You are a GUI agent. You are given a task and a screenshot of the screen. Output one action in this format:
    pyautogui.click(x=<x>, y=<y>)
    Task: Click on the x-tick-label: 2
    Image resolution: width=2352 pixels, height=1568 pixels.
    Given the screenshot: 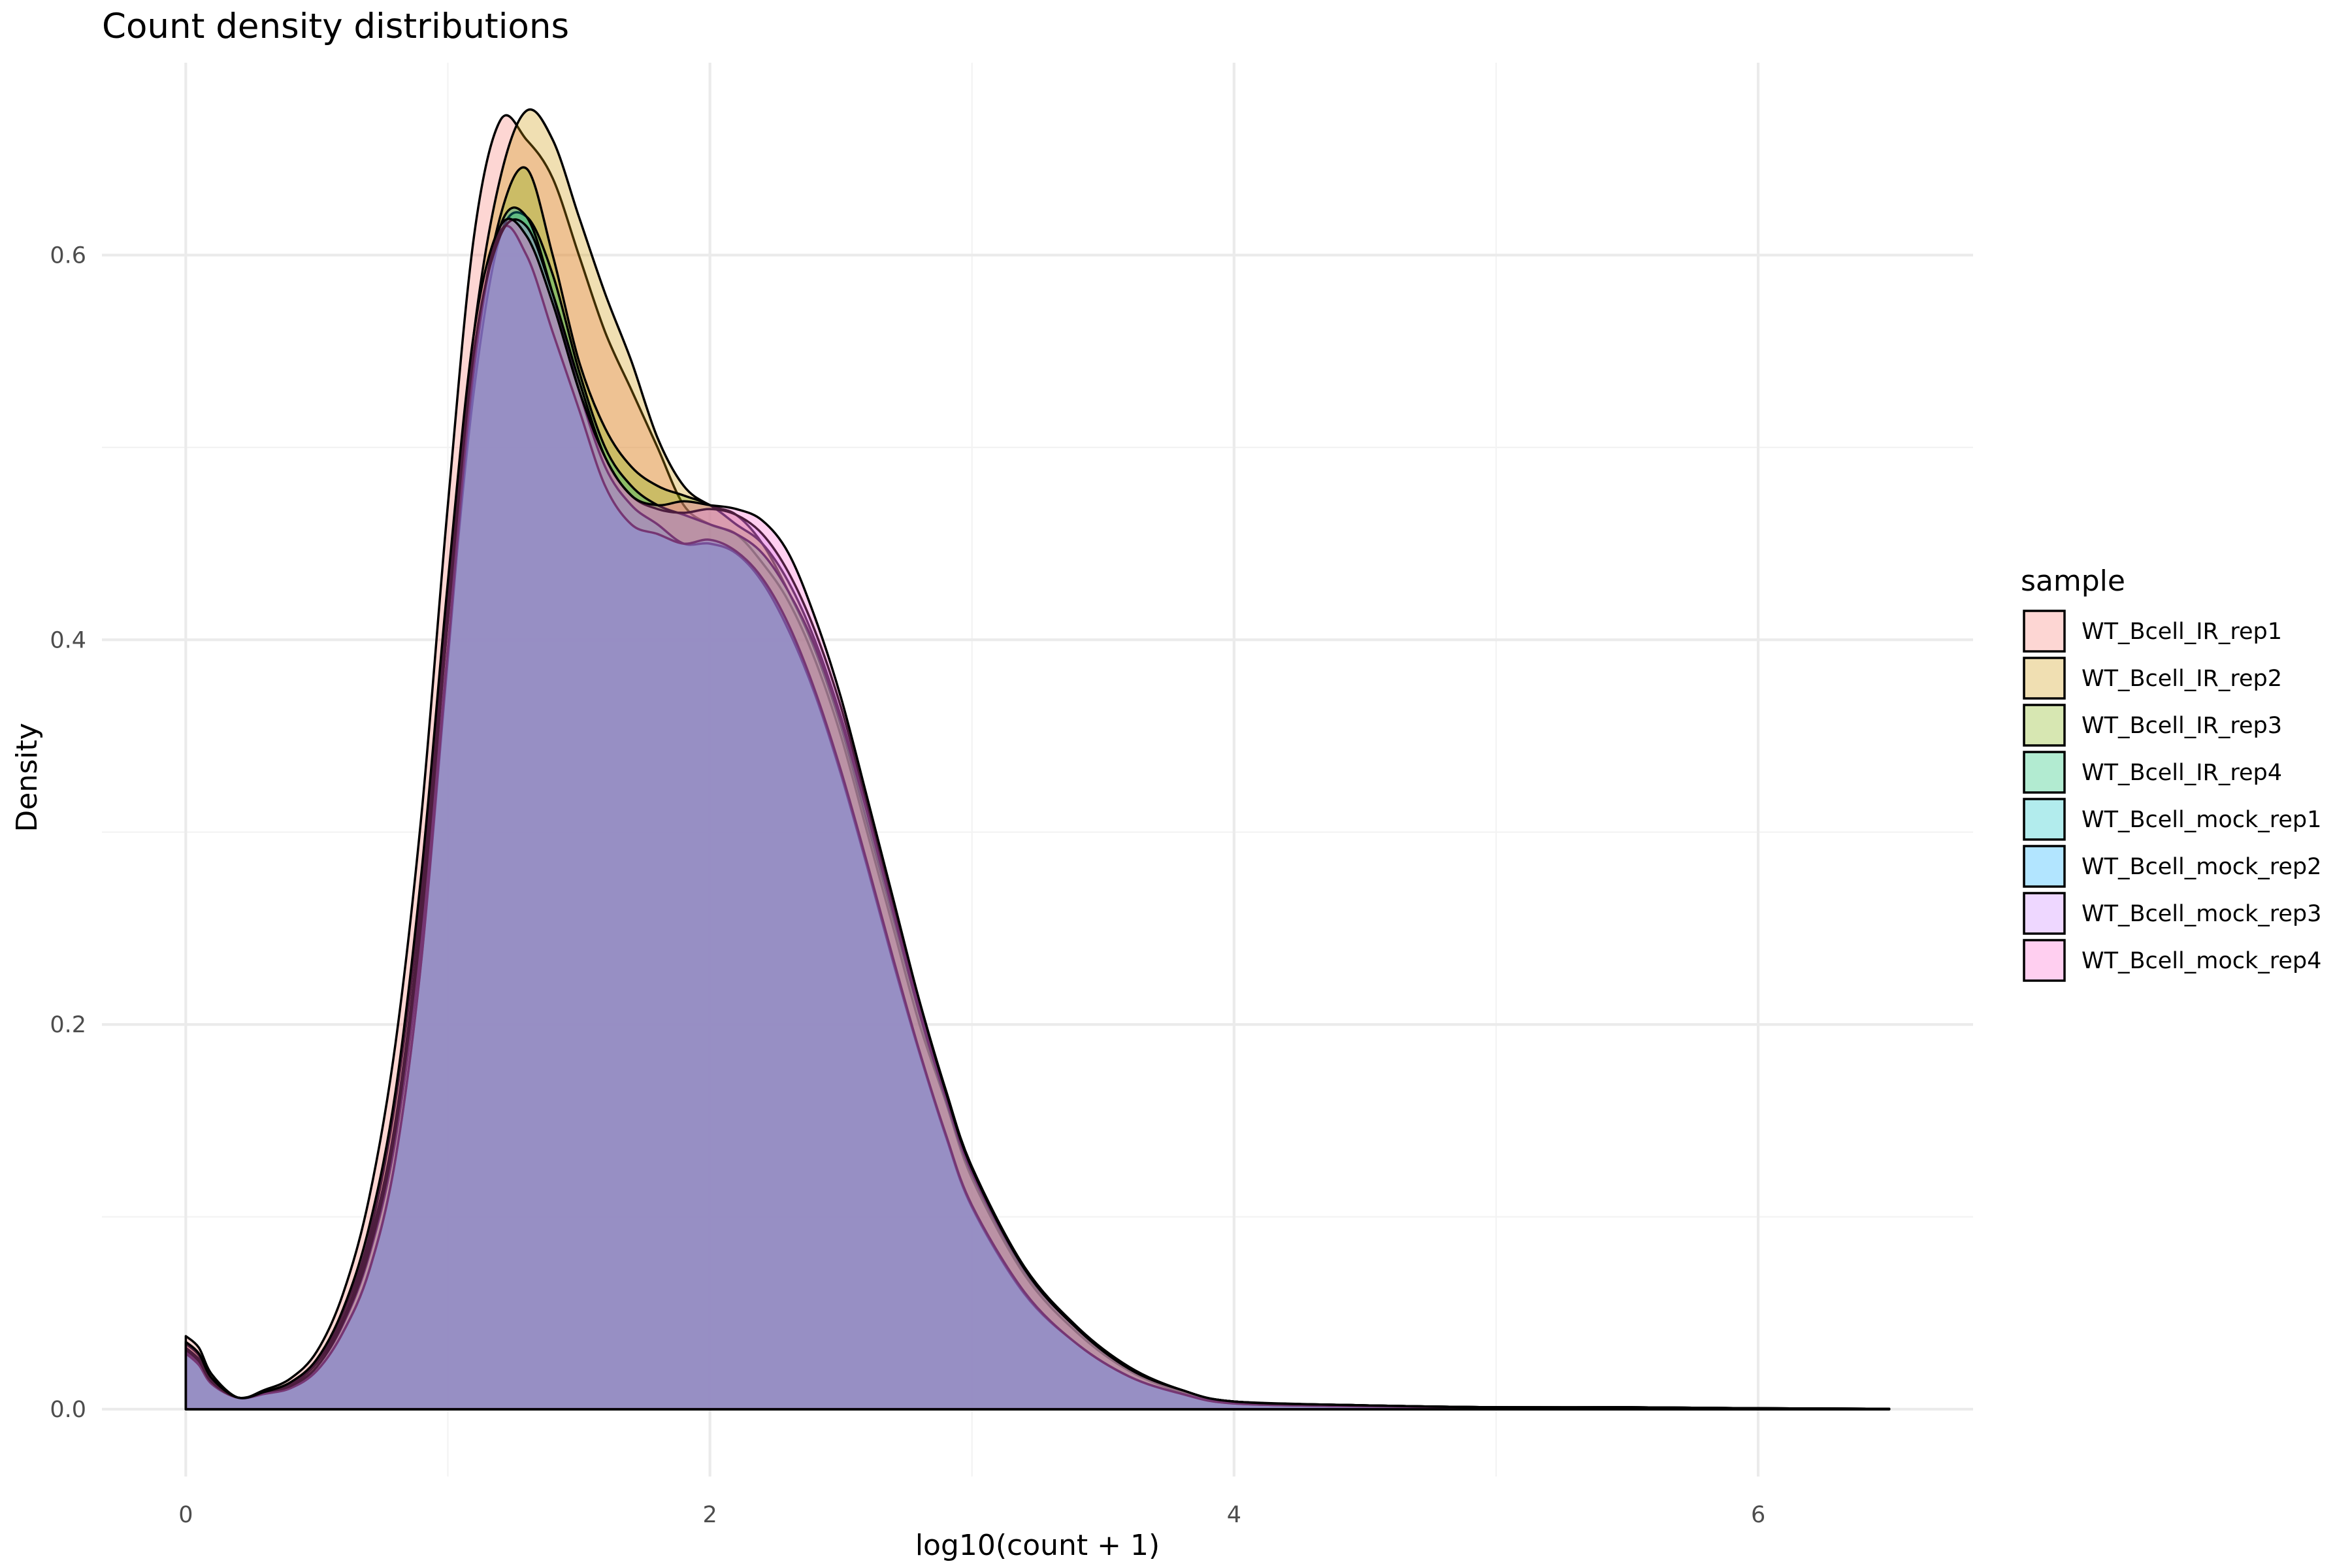 What is the action you would take?
    pyautogui.click(x=709, y=1515)
    